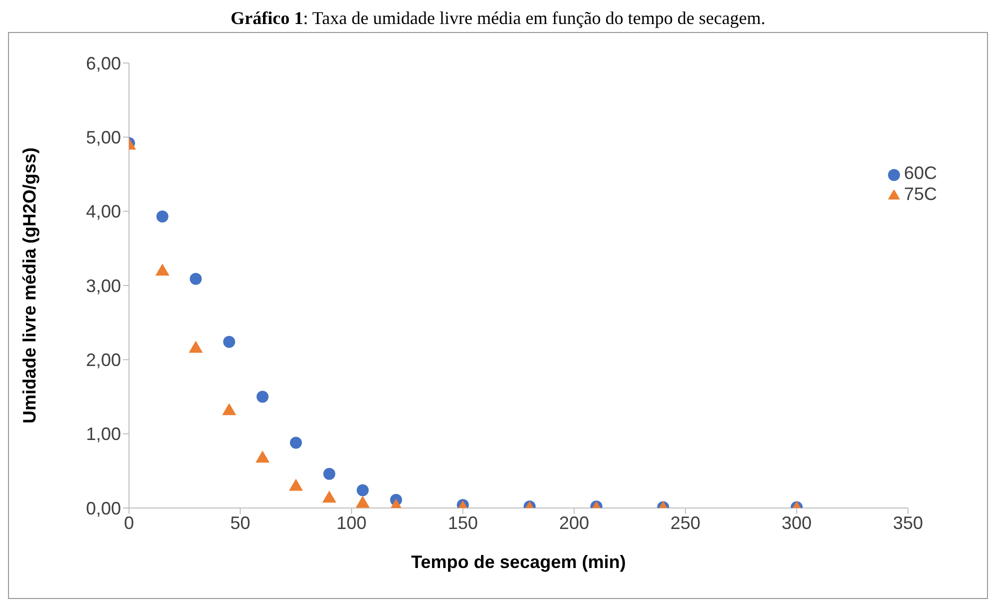  What do you see at coordinates (920, 194) in the screenshot?
I see `legend-label: 75C` at bounding box center [920, 194].